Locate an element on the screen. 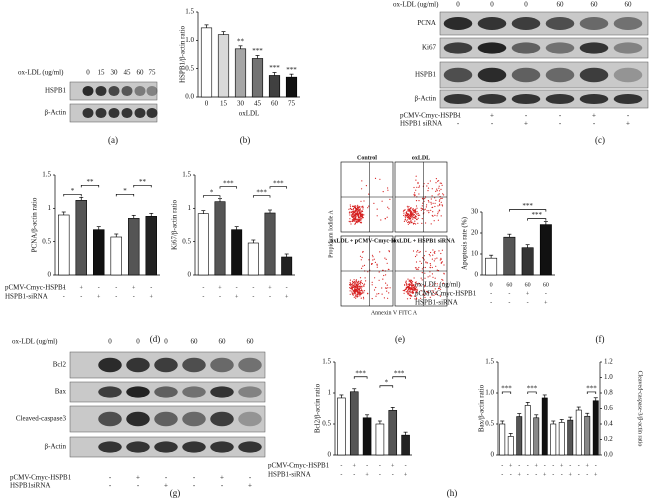  dose-label: 75 is located at coordinates (153, 73).